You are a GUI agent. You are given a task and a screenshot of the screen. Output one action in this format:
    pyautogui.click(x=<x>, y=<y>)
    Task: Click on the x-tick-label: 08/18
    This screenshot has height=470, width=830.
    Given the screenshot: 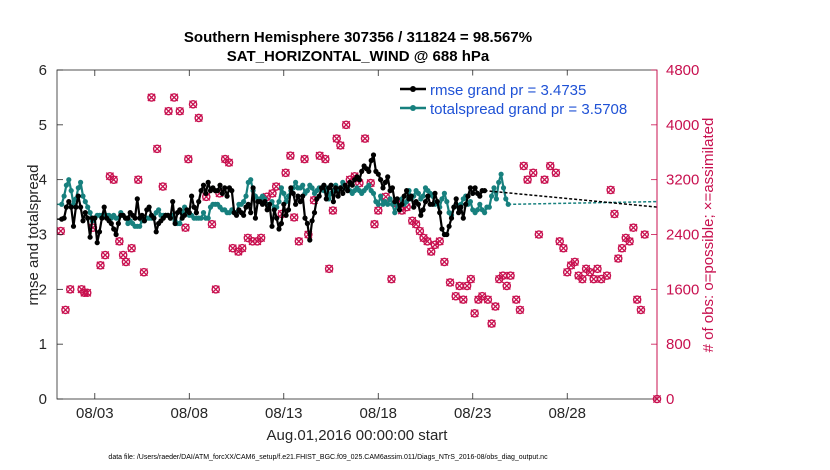 What is the action you would take?
    pyautogui.click(x=378, y=413)
    